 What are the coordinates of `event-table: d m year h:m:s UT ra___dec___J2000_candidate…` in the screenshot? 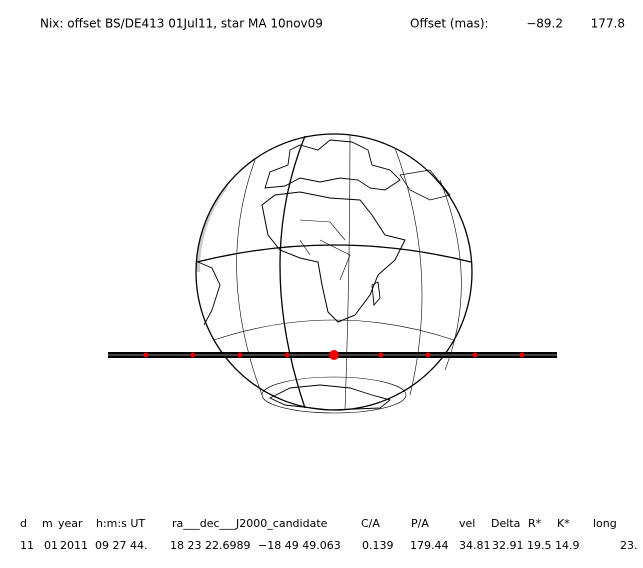 It's located at (329, 534).